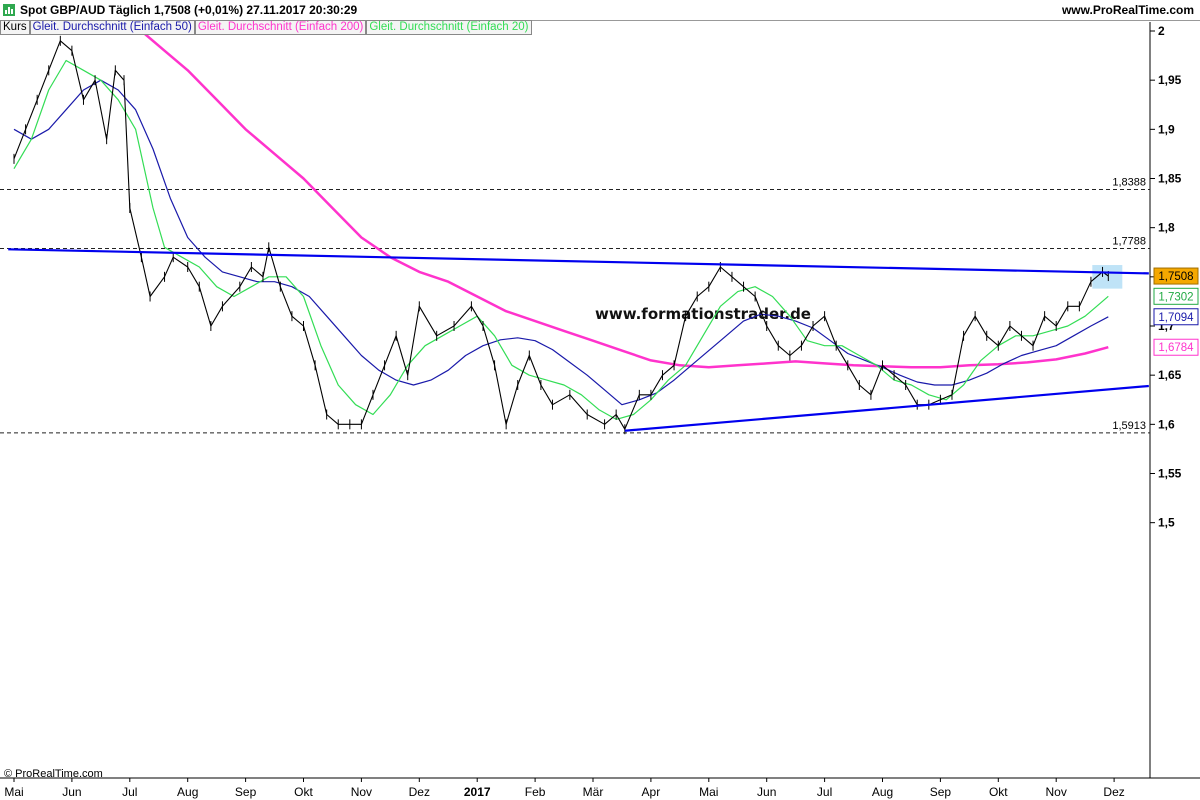  What do you see at coordinates (9, 10) in the screenshot?
I see `chart-icon` at bounding box center [9, 10].